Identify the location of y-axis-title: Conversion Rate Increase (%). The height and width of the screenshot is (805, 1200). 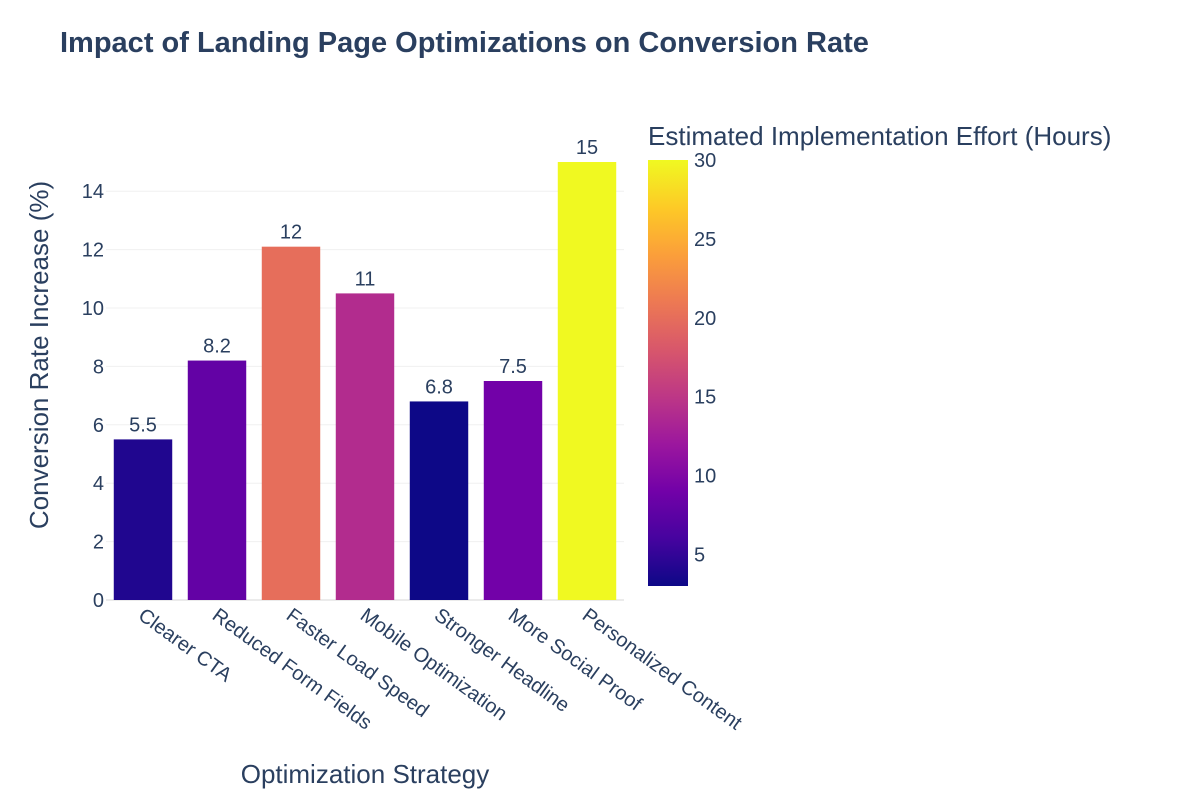
(39, 355).